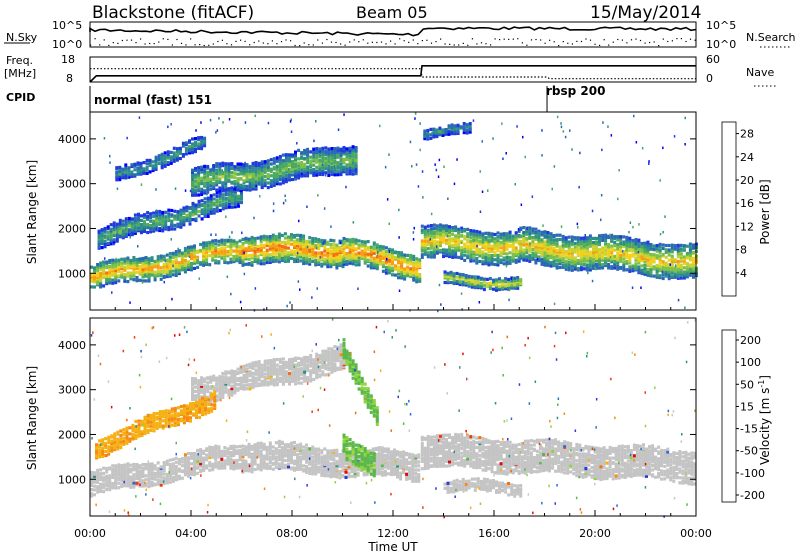 The height and width of the screenshot is (554, 800). I want to click on nsky-tick-bottom: 10^0, so click(67, 44).